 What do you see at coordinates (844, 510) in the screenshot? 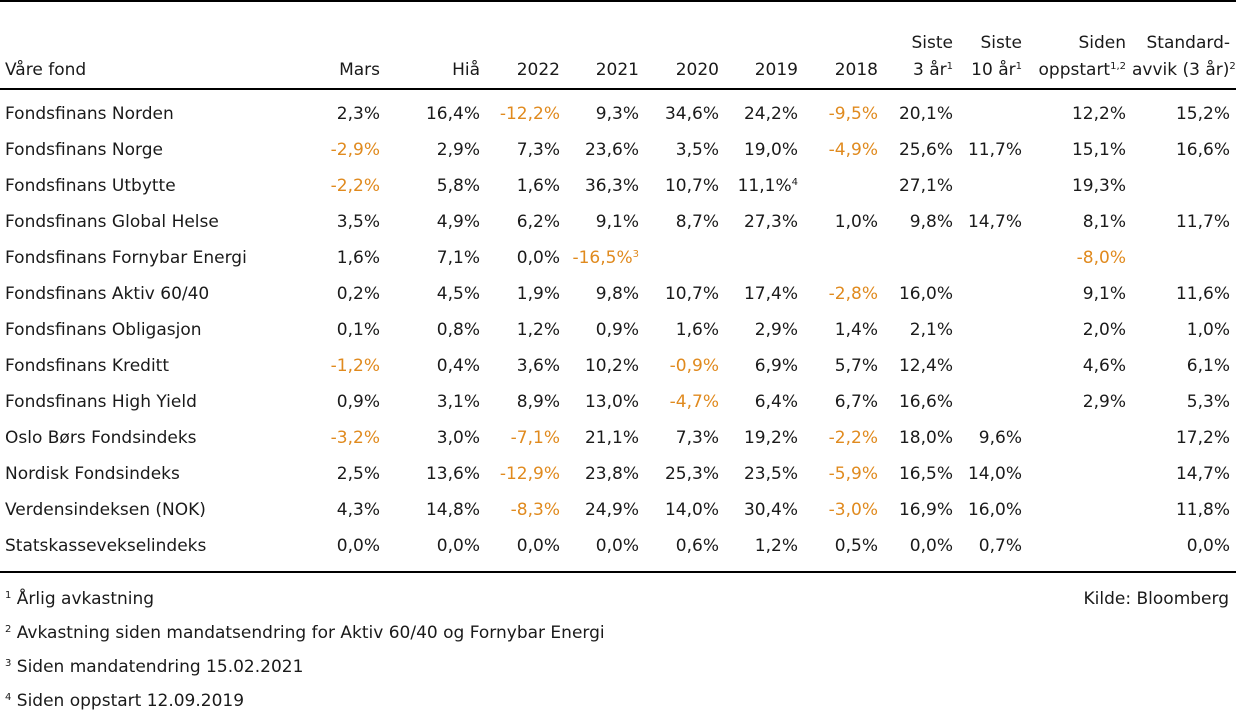
I see `value-cell: -3,0%` at bounding box center [844, 510].